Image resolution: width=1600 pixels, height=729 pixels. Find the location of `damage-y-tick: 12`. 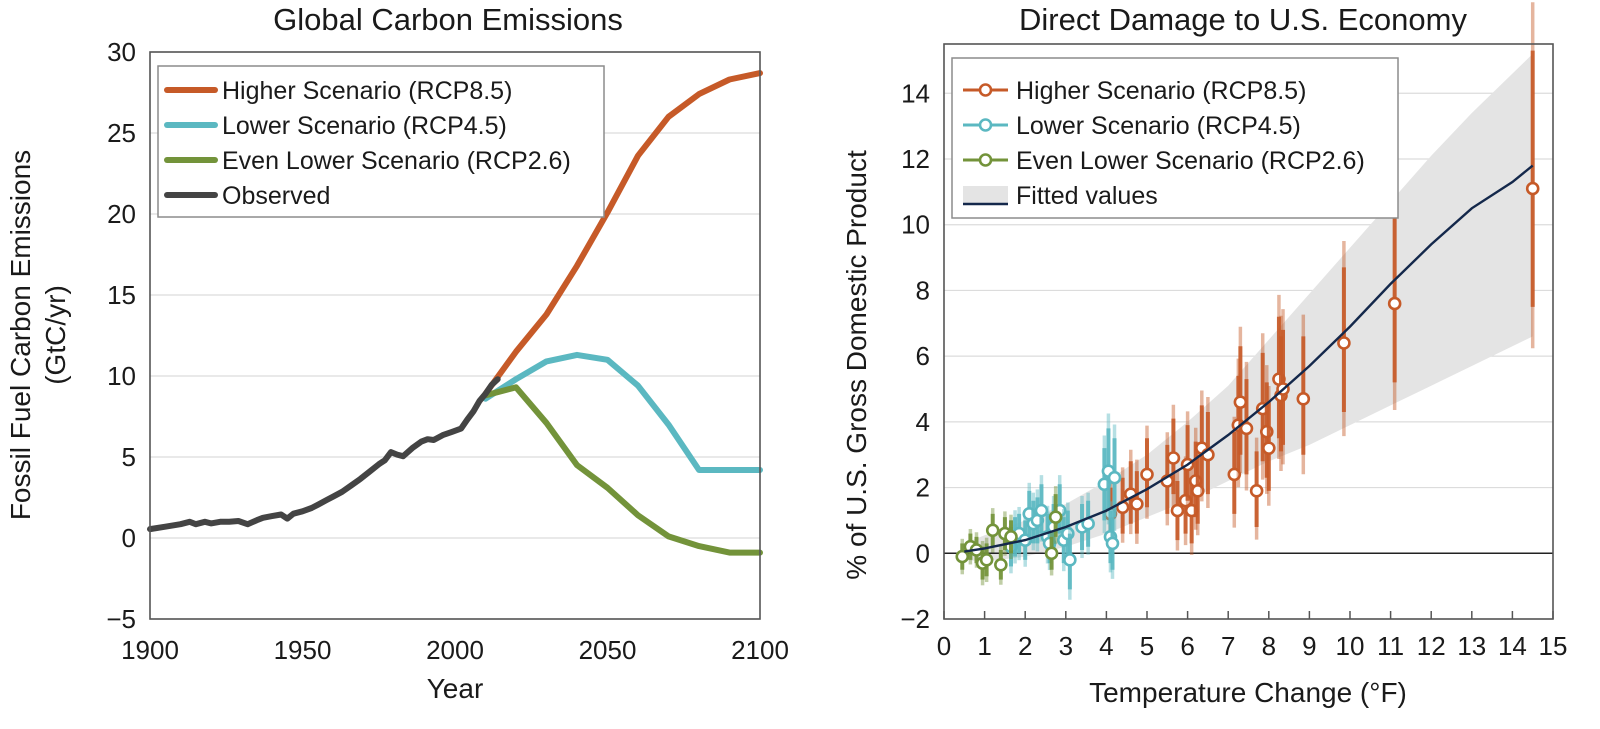

damage-y-tick: 12 is located at coordinates (915, 159).